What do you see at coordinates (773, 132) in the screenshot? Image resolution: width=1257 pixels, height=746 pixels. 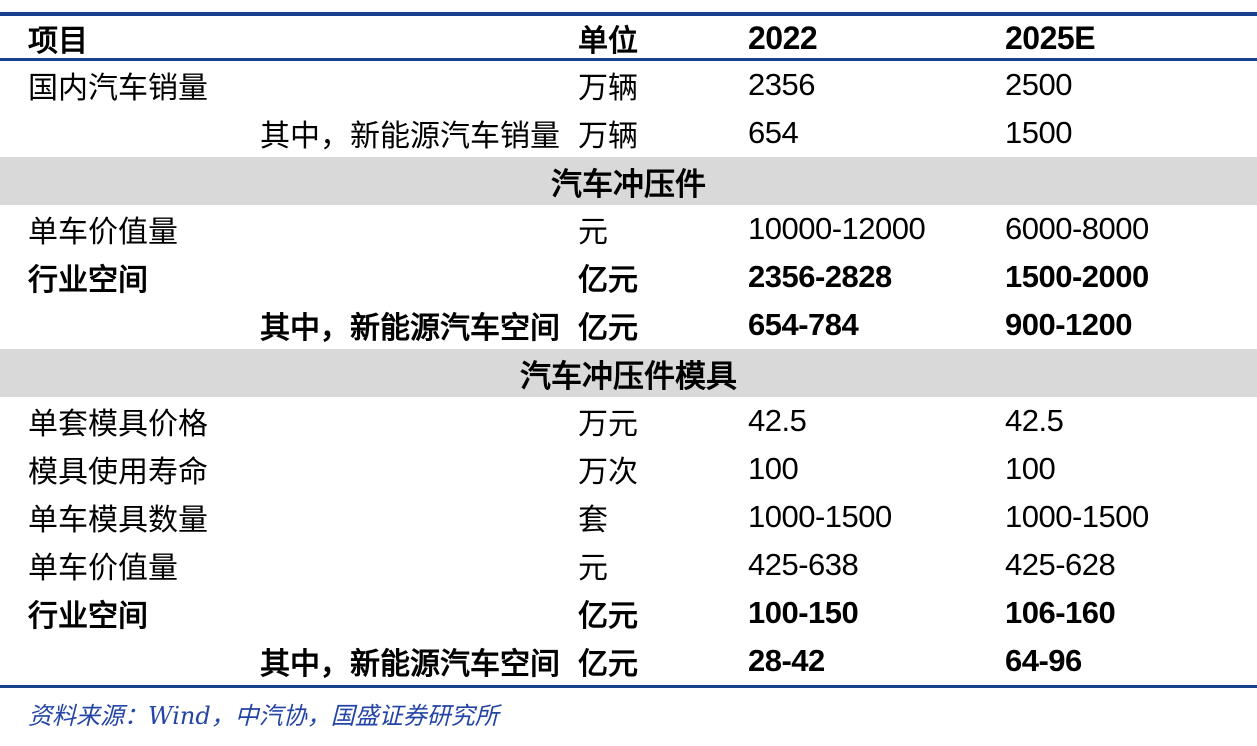 I see `row-value-2022: 654` at bounding box center [773, 132].